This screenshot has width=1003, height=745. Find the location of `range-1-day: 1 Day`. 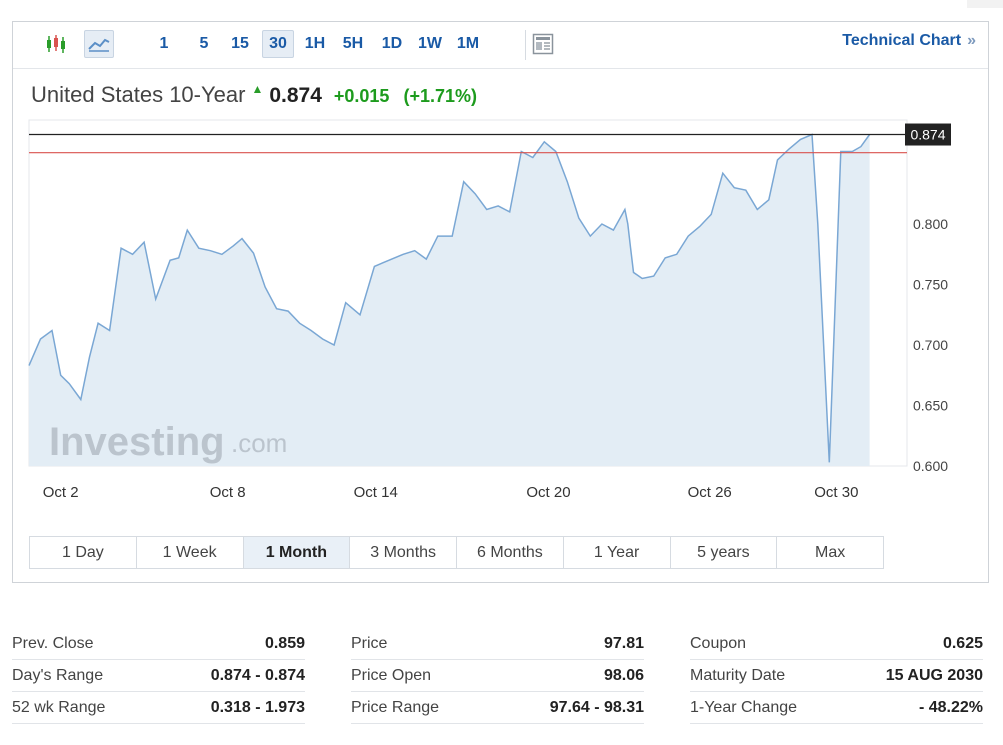

range-1-day: 1 Day is located at coordinates (83, 552).